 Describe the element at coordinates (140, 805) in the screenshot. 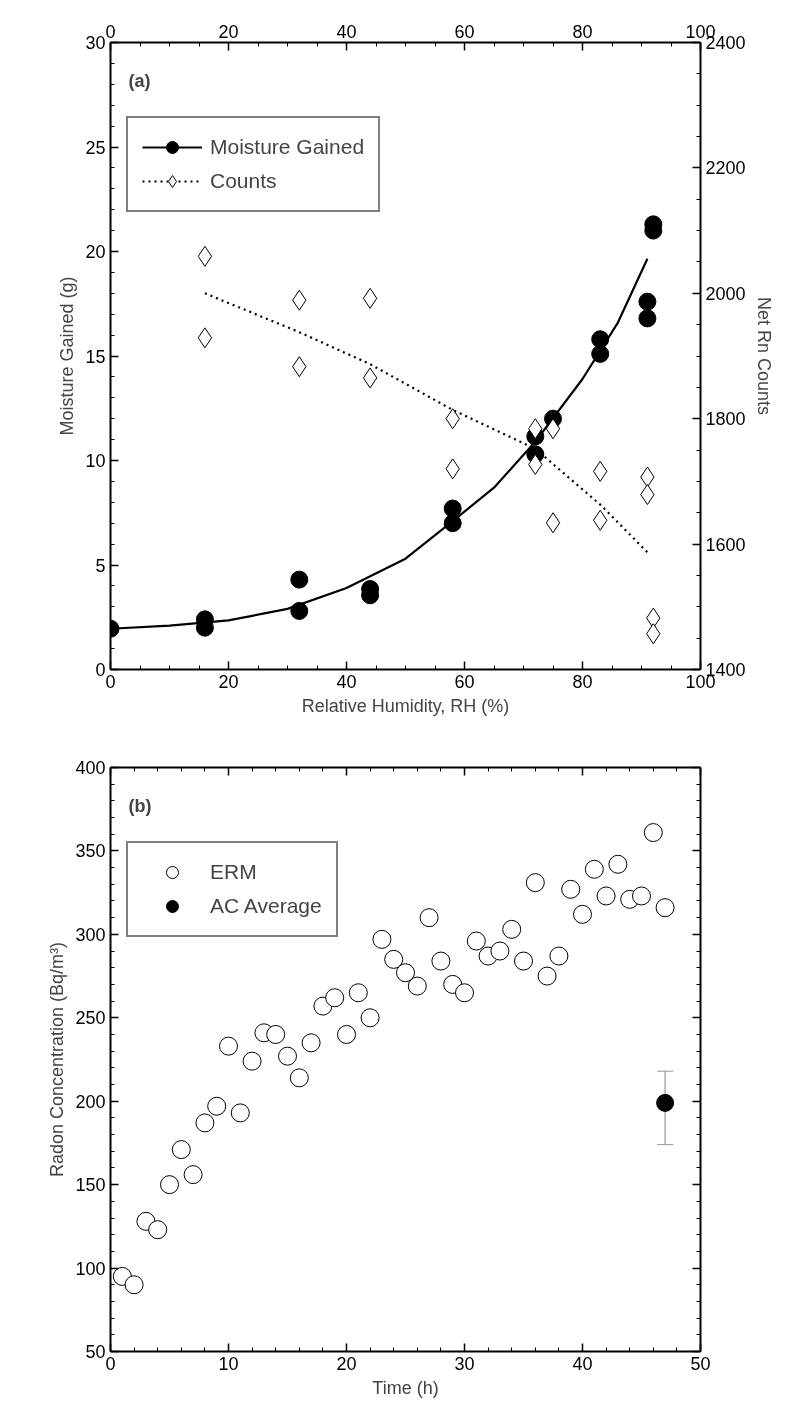

I see `annotation: (b)` at that location.